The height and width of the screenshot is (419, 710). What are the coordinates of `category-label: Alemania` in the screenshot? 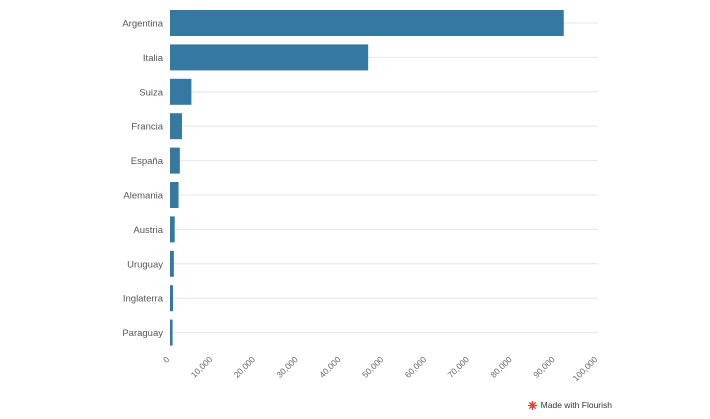 It's located at (143, 196).